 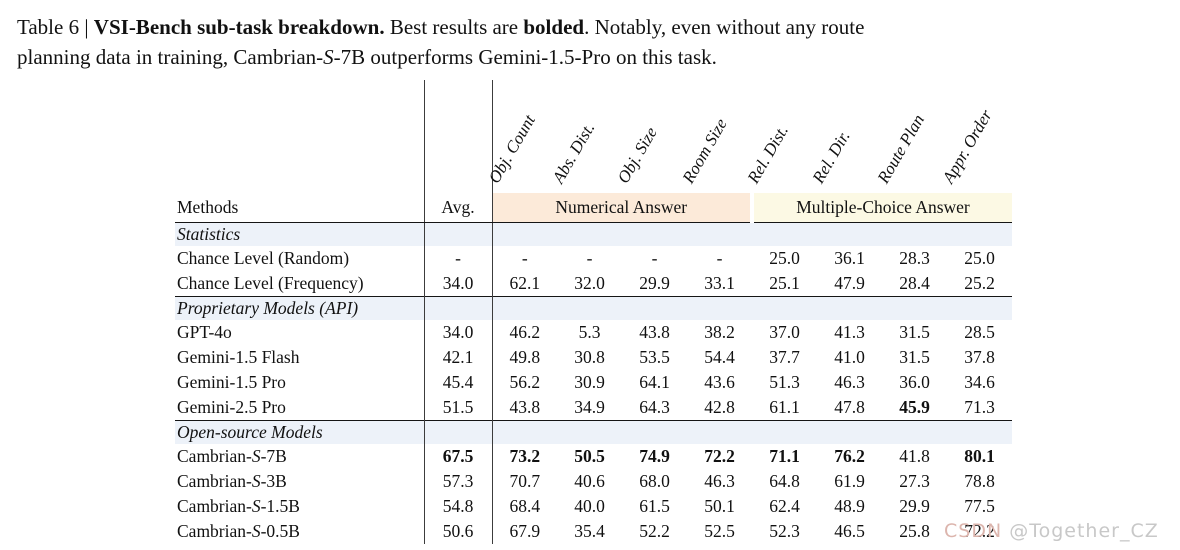 I want to click on metric-value: 33.1, so click(x=719, y=282).